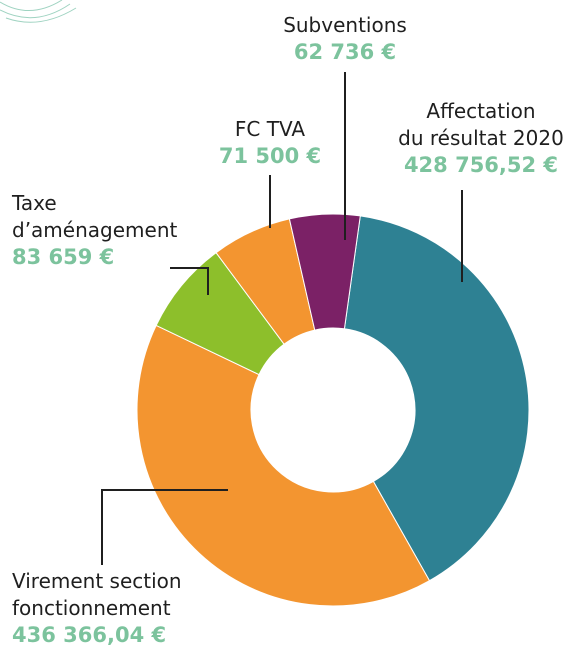 The image size is (573, 653). What do you see at coordinates (95, 216) in the screenshot?
I see `category-label: Taxe d’aménagement` at bounding box center [95, 216].